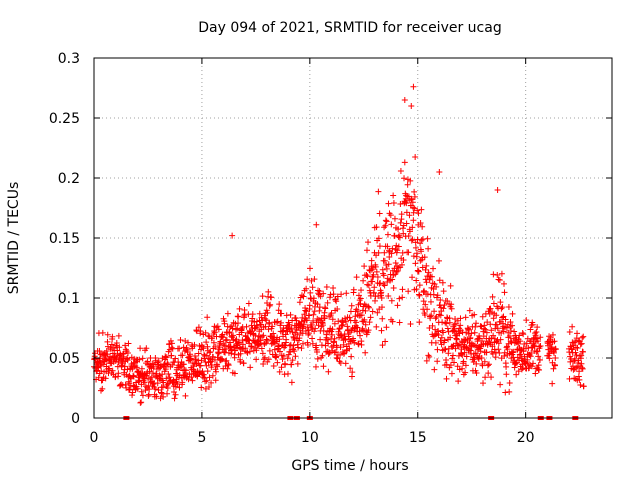 This screenshot has width=640, height=480. What do you see at coordinates (64, 119) in the screenshot?
I see `y-tick-label: 0.25` at bounding box center [64, 119].